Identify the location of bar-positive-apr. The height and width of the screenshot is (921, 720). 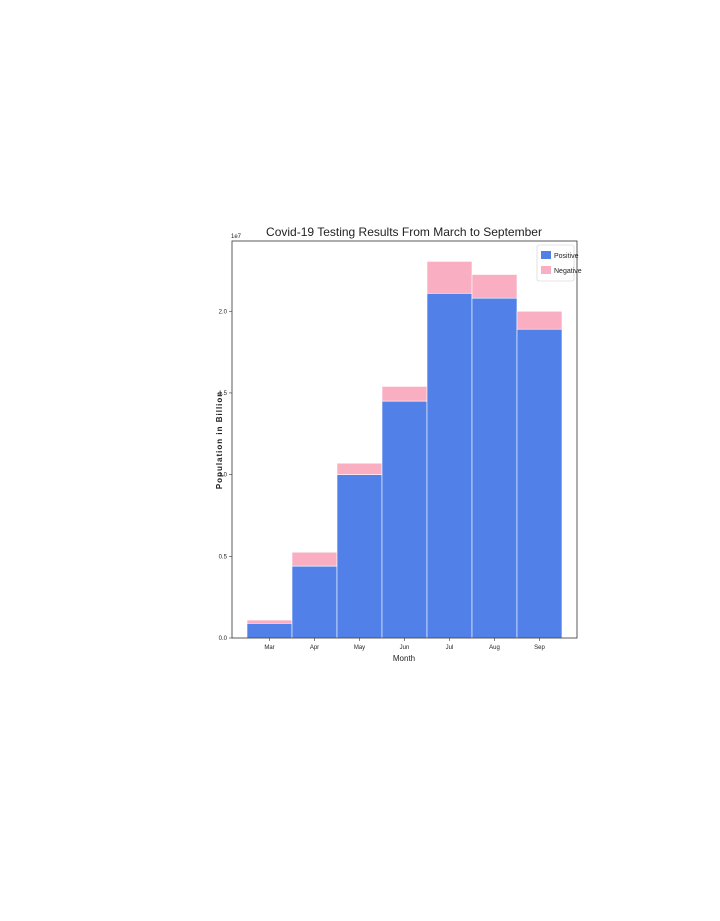
(314, 602).